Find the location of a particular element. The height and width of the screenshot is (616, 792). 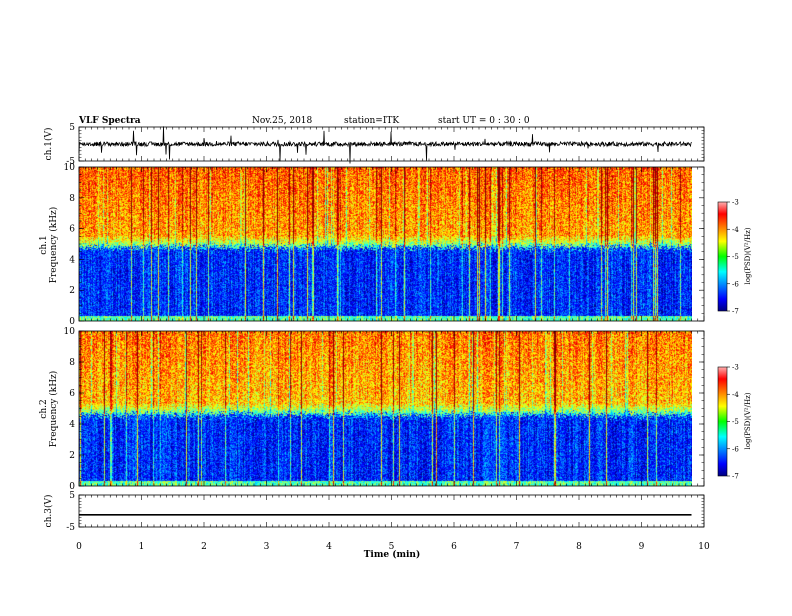

ytick-label-s1-2: 4 is located at coordinates (72, 260).